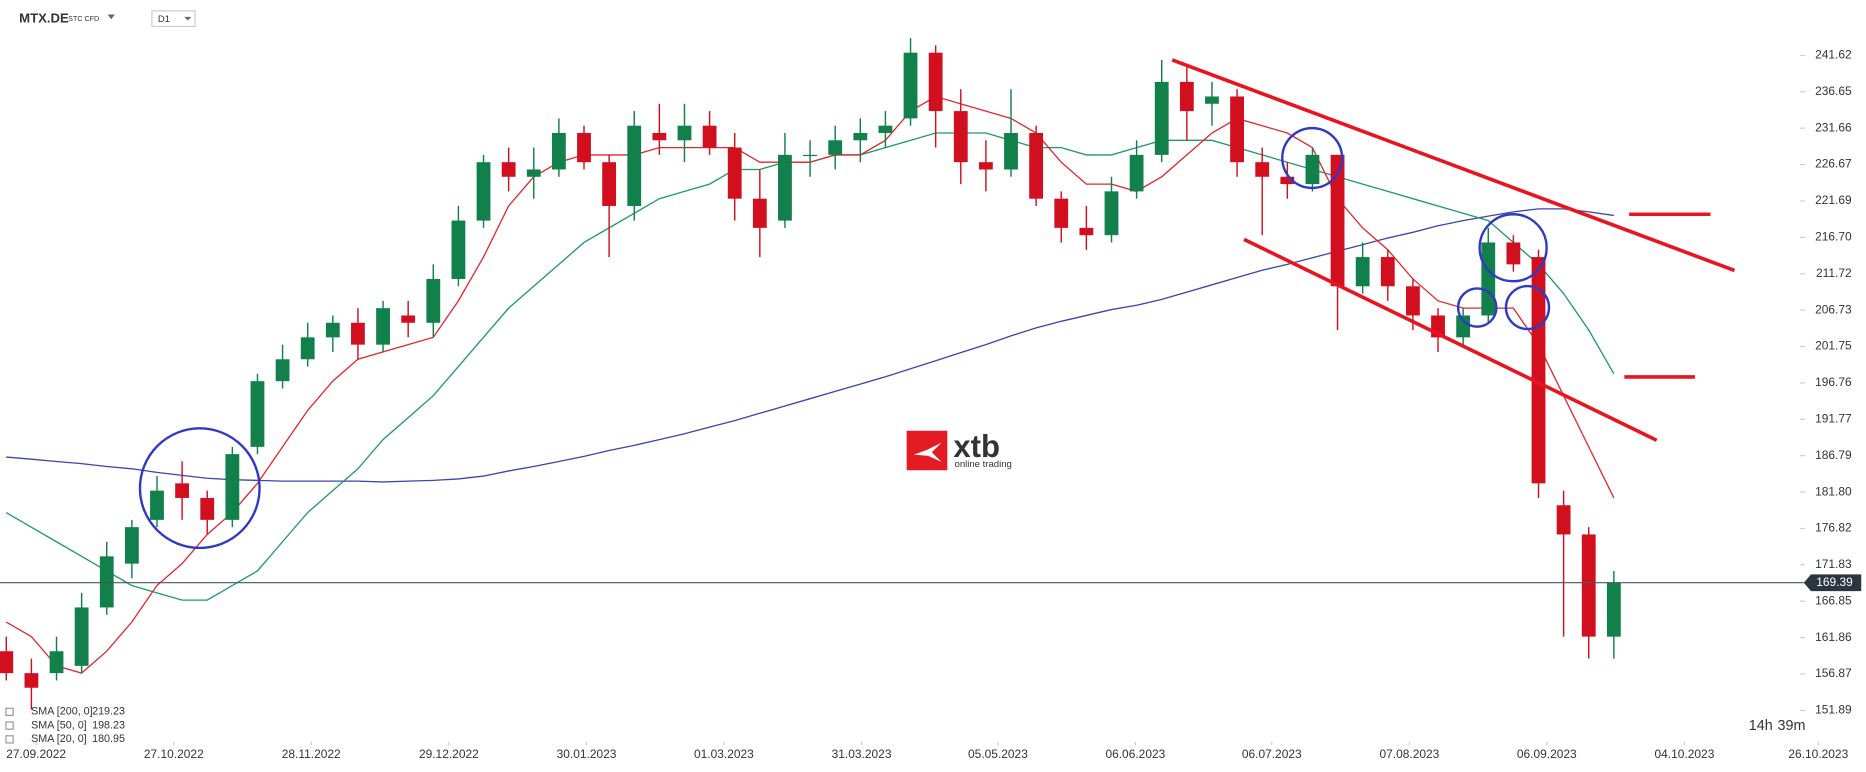 Image resolution: width=1866 pixels, height=772 pixels. What do you see at coordinates (927, 452) in the screenshot?
I see `logo-icon` at bounding box center [927, 452].